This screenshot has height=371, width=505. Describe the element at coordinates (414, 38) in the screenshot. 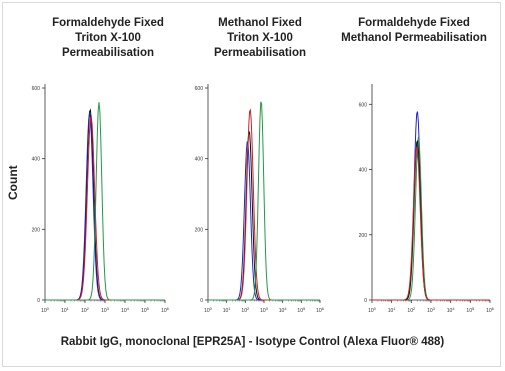

I see `panel-3-title-line-2: Methanol Permeabilisation` at that location.